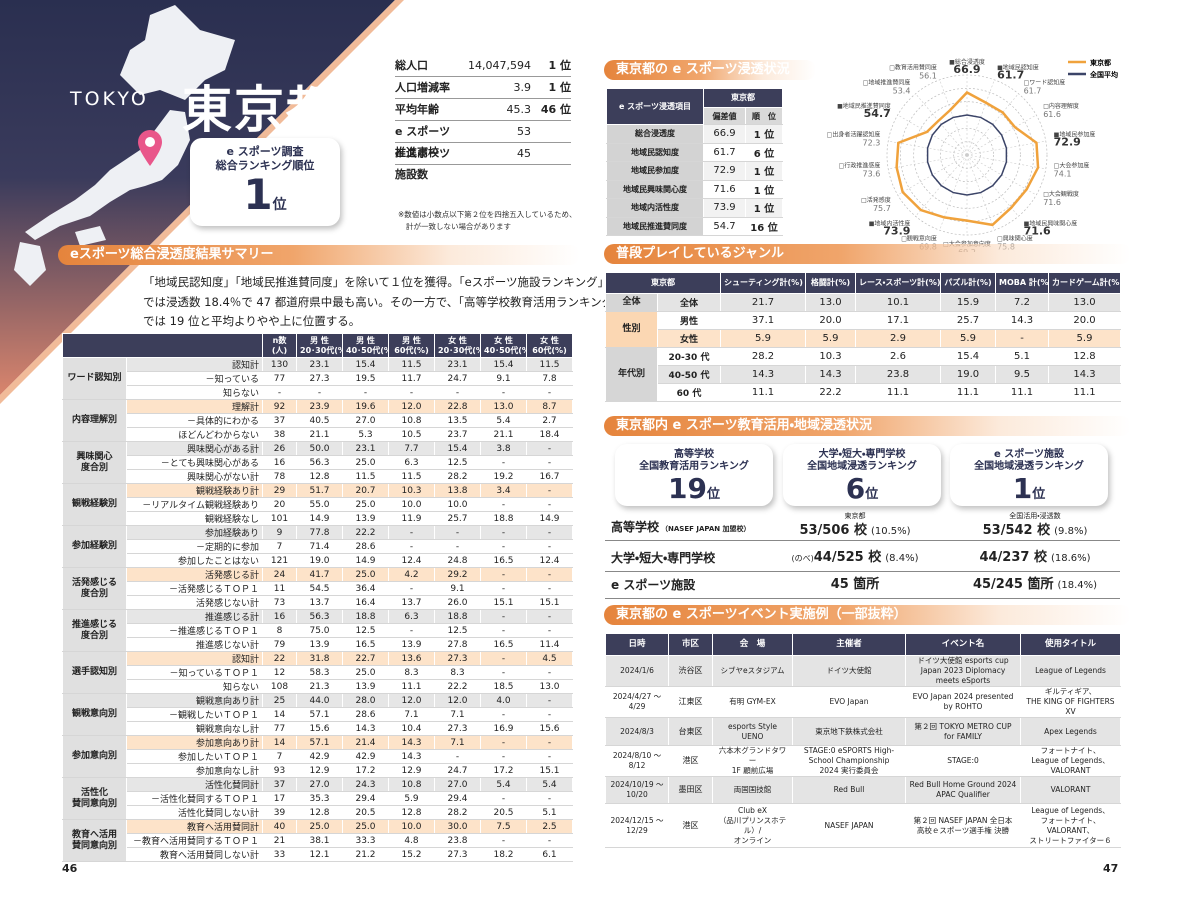  Describe the element at coordinates (863, 392) in the screenshot. I see `table-row: 60 代 11.1 22.2 11.1 11.1 11.1 11.1` at that location.